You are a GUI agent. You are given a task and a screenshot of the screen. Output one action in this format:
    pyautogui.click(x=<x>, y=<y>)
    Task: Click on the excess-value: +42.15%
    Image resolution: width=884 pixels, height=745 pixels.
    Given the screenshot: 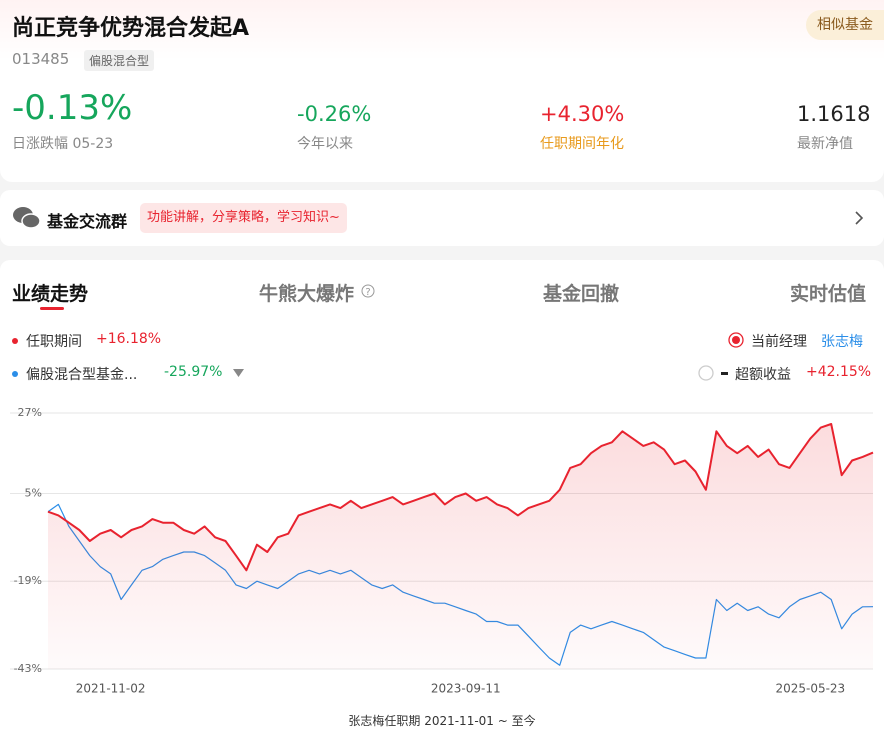 What is the action you would take?
    pyautogui.click(x=839, y=372)
    